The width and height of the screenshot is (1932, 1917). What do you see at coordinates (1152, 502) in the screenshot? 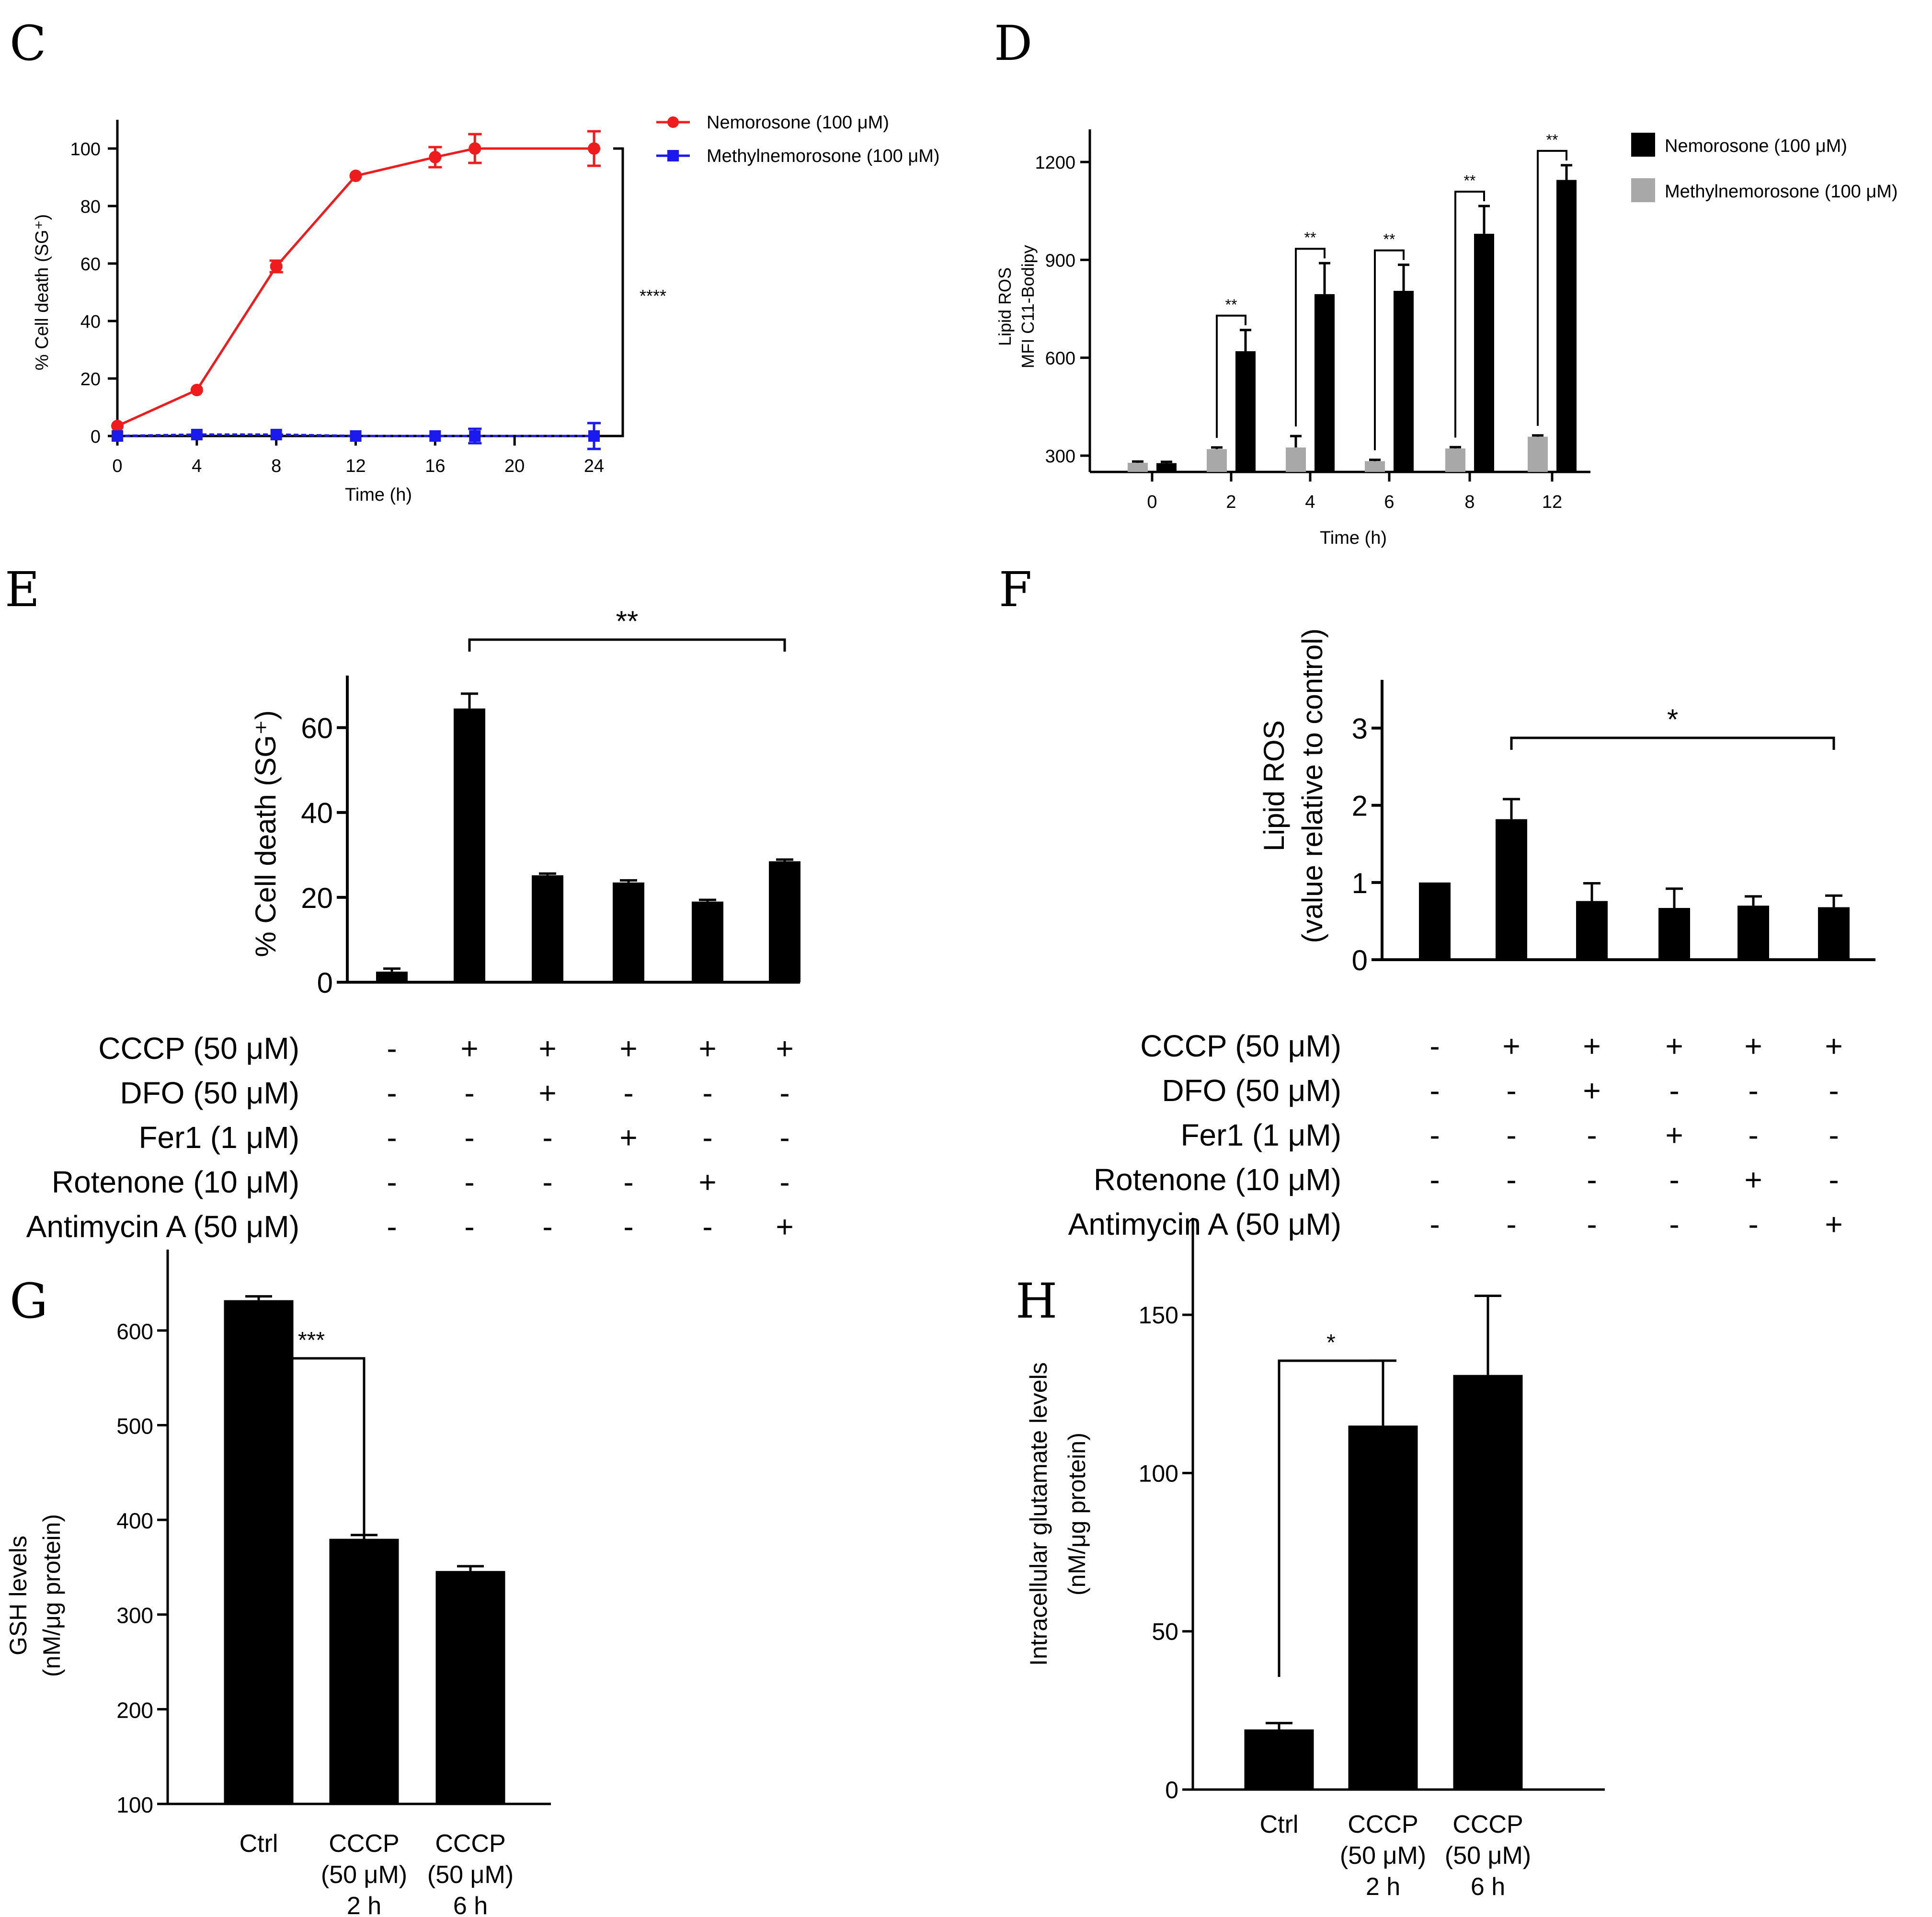
I see `d-x-tick-label: 0` at bounding box center [1152, 502].